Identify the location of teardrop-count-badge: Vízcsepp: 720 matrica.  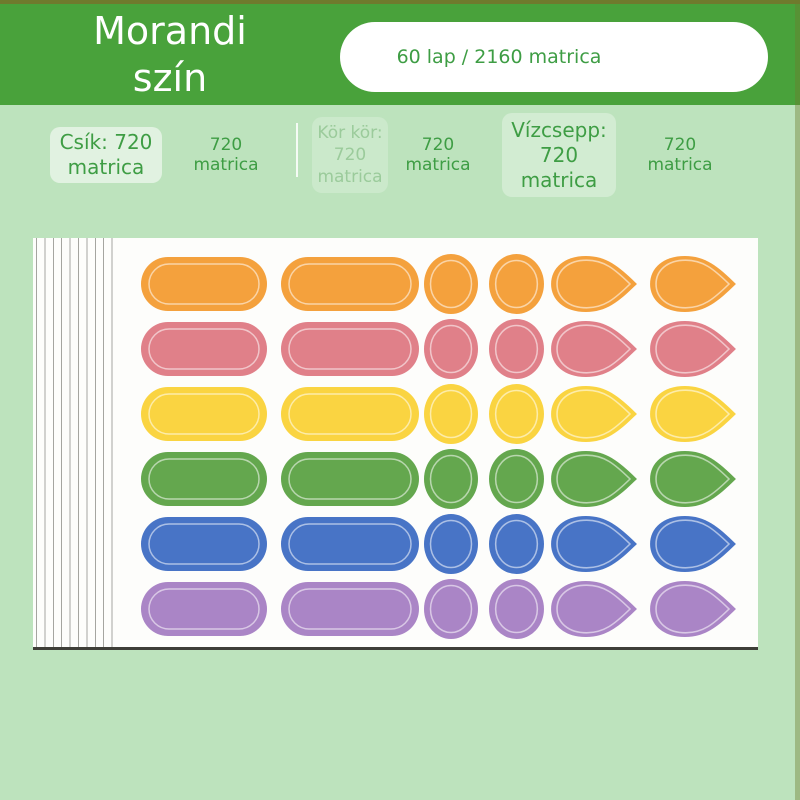
(559, 155).